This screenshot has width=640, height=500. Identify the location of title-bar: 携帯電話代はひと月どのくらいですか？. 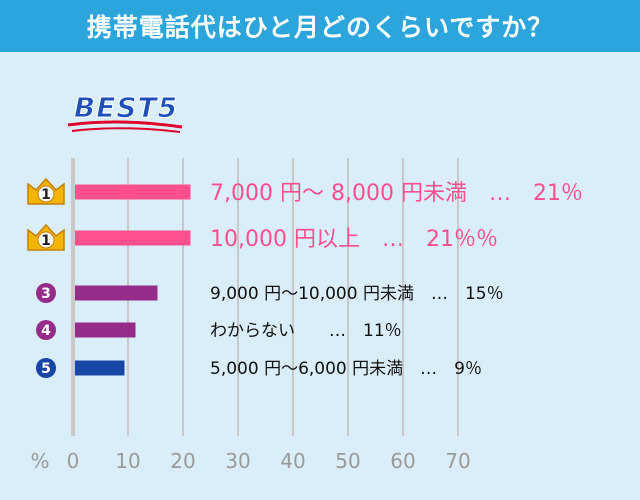
(320, 26).